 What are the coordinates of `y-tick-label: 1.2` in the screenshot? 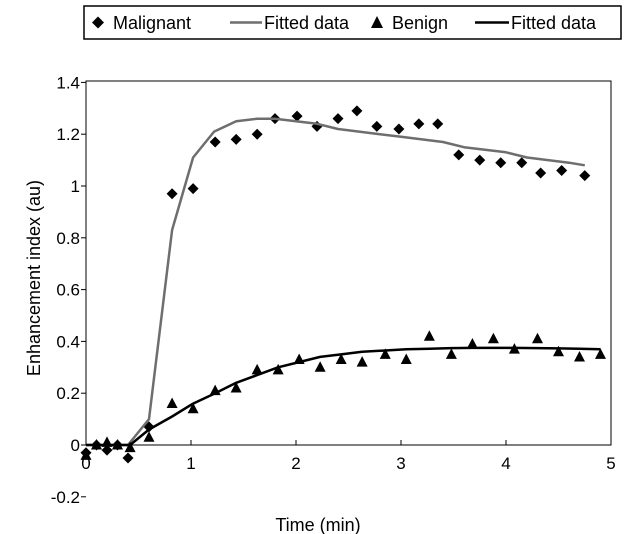 It's located at (68, 134).